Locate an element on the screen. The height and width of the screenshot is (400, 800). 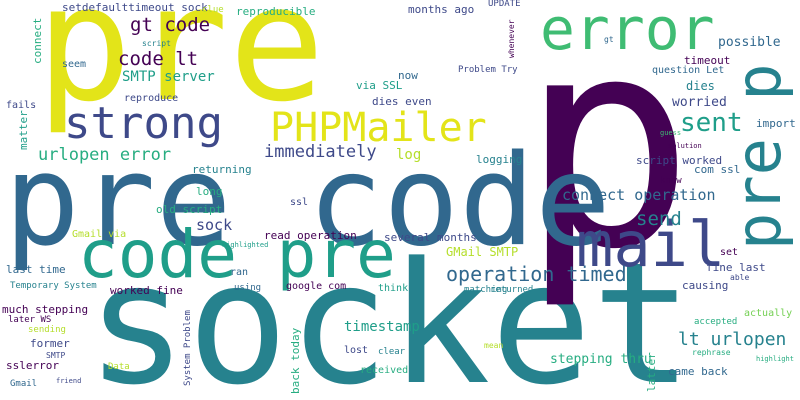
word-sslerror: sslerror is located at coordinates (32, 365).